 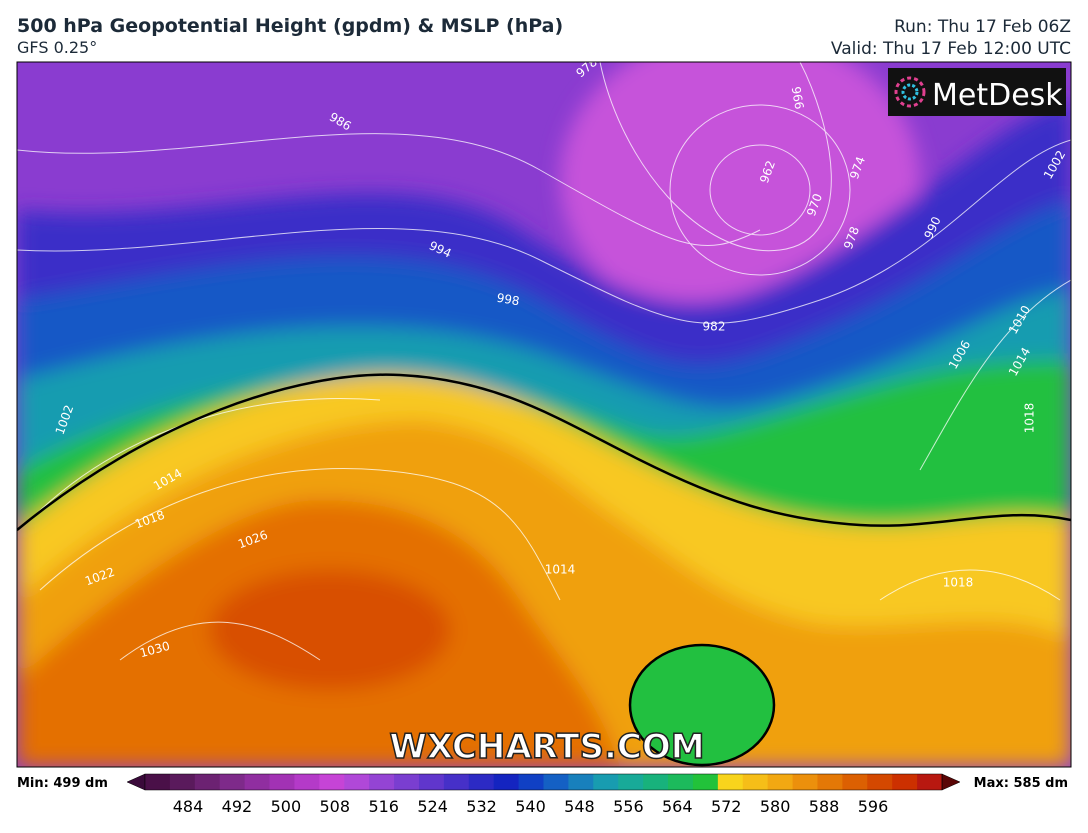 What do you see at coordinates (910, 92) in the screenshot?
I see `logo-icon` at bounding box center [910, 92].